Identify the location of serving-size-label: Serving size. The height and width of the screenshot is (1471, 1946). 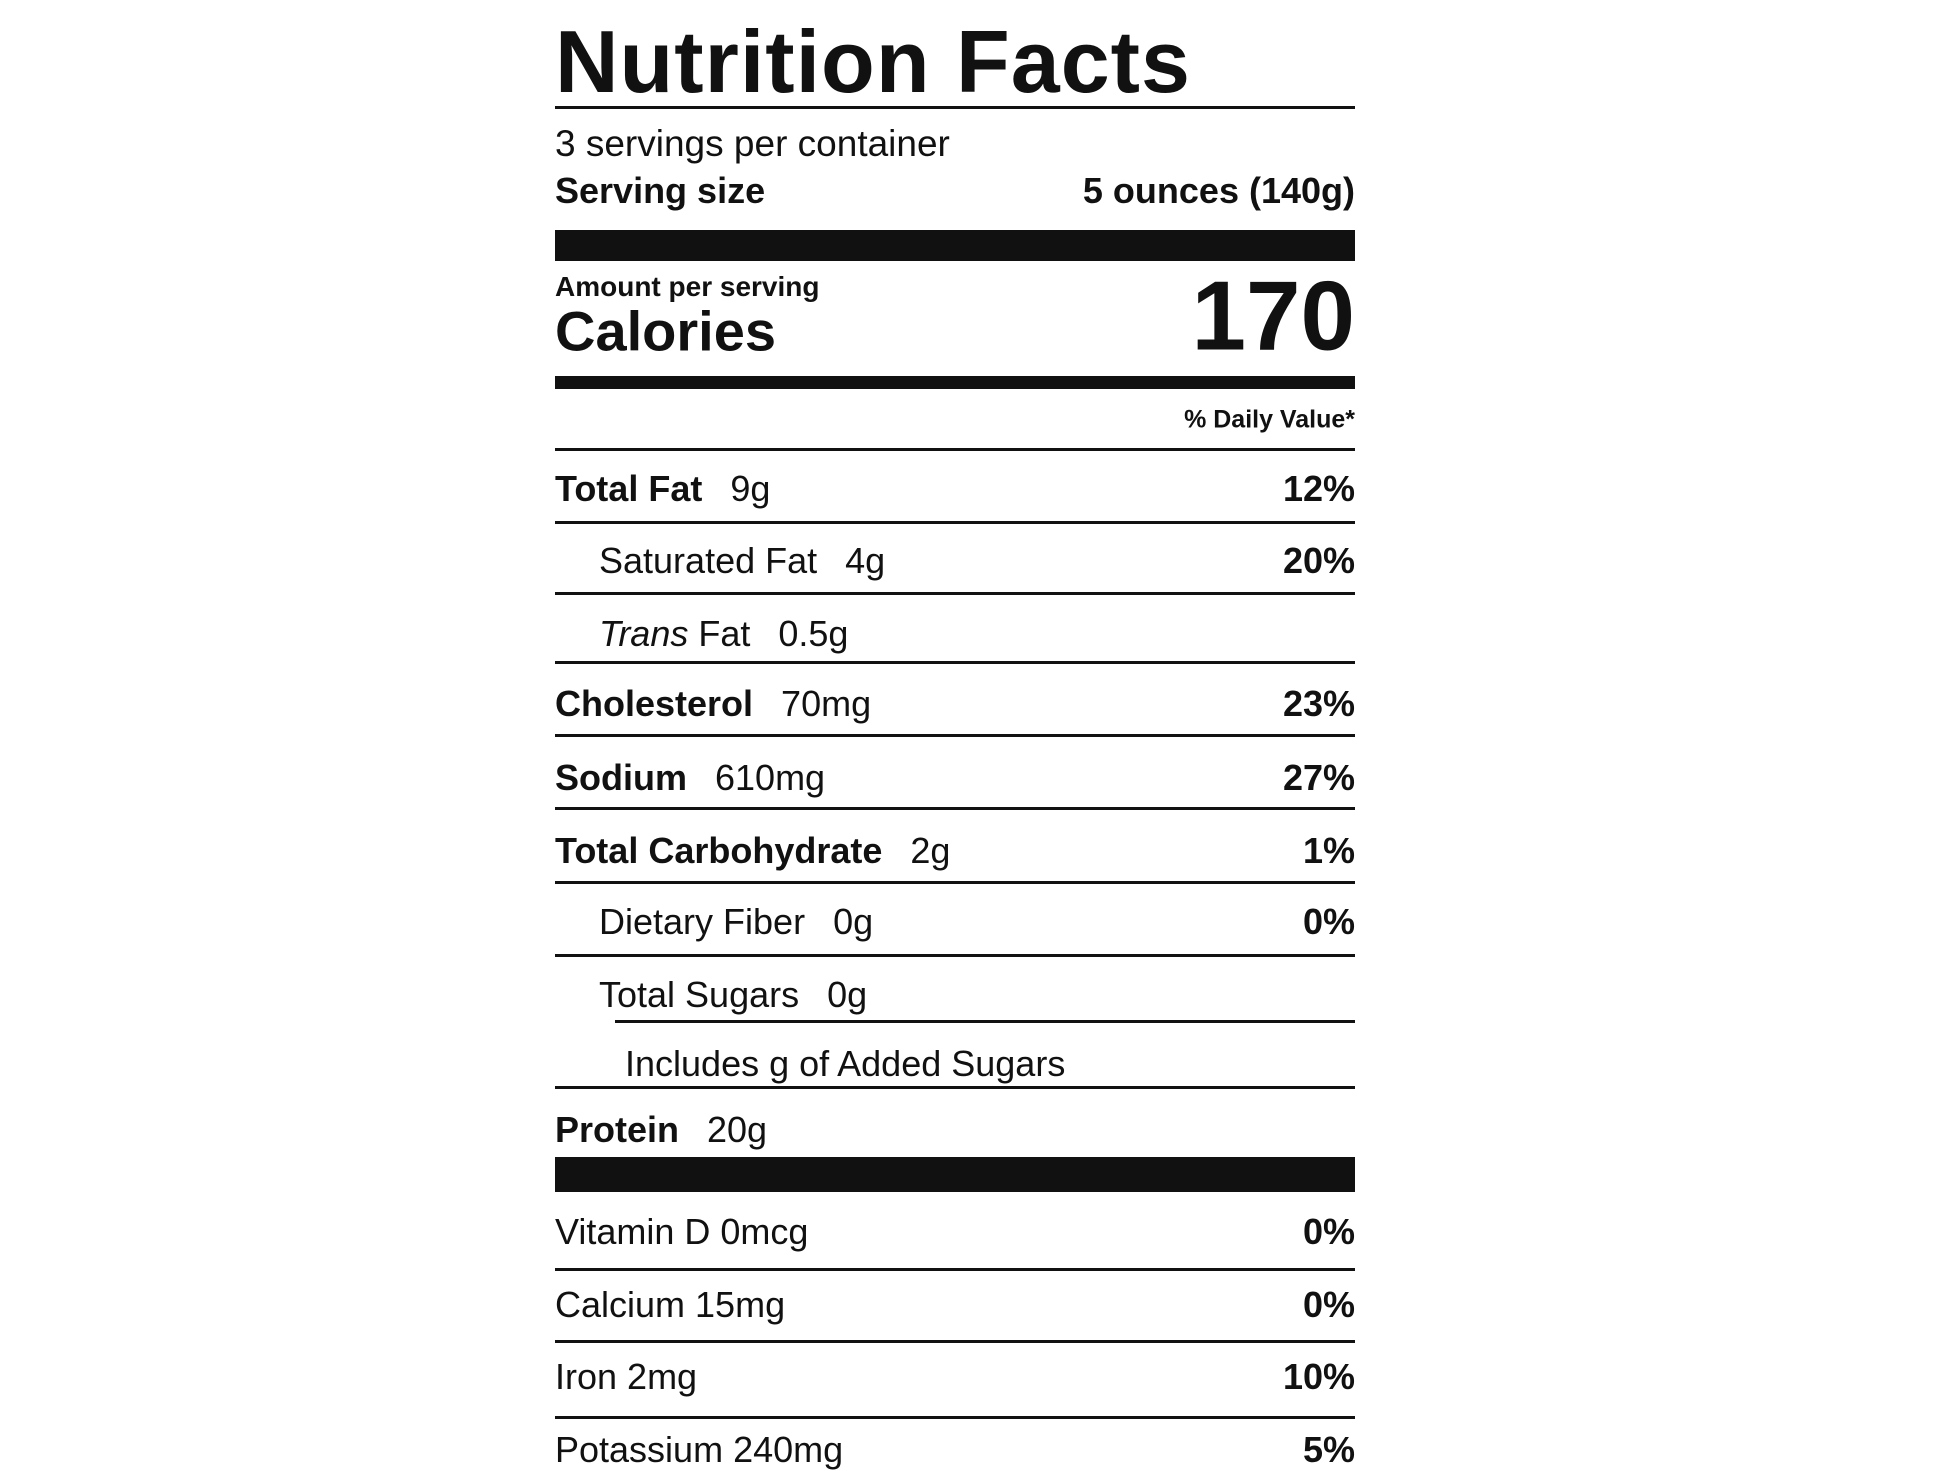
(660, 190).